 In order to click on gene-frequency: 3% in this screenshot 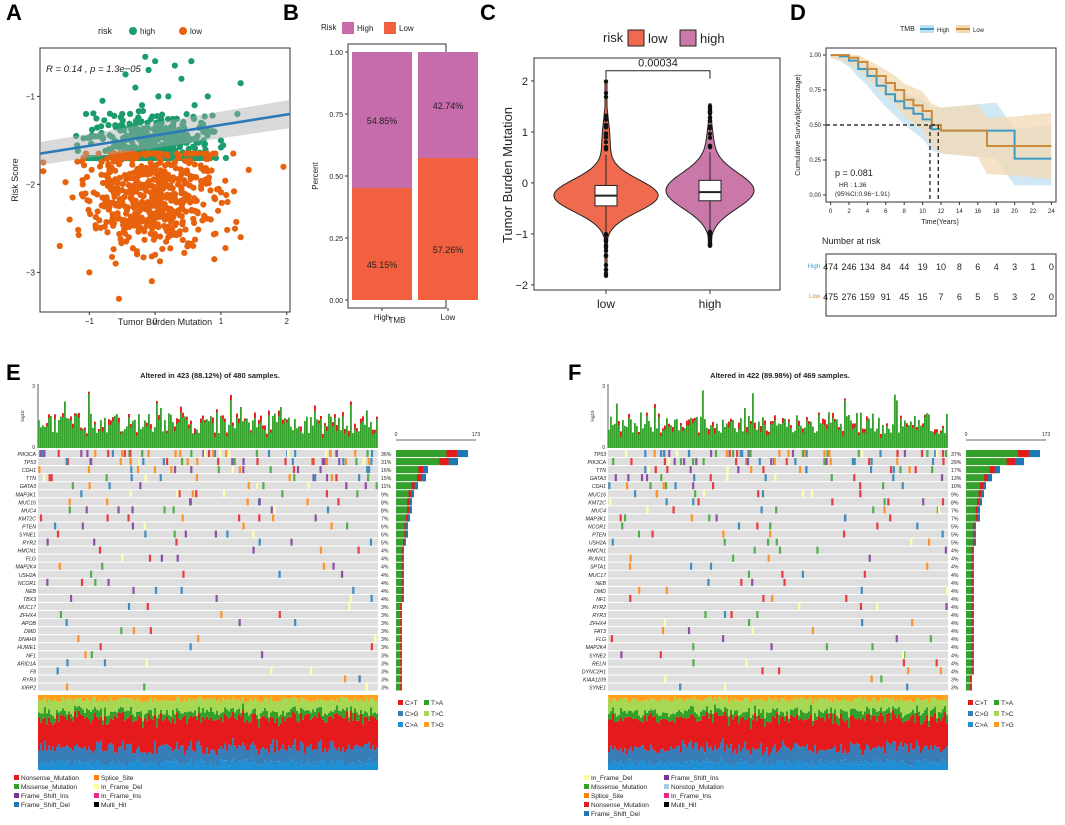, I will do `click(385, 672)`.